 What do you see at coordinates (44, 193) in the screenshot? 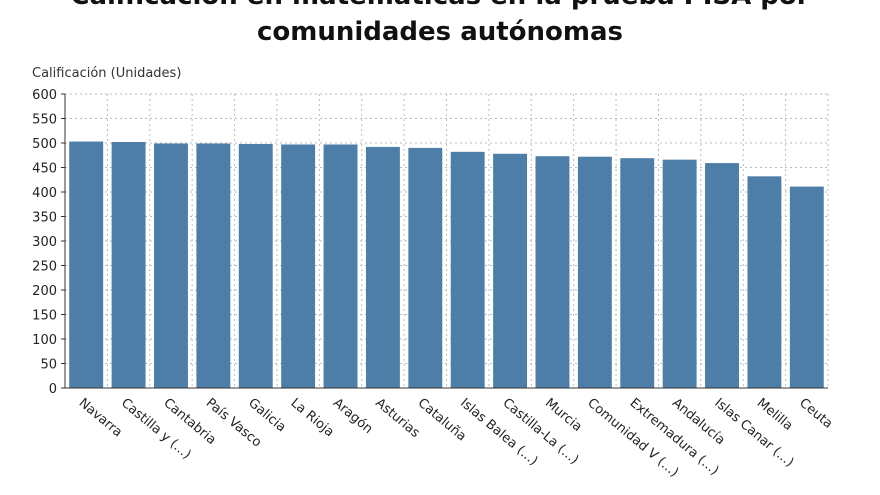
I see `y-tick-label: 400` at bounding box center [44, 193].